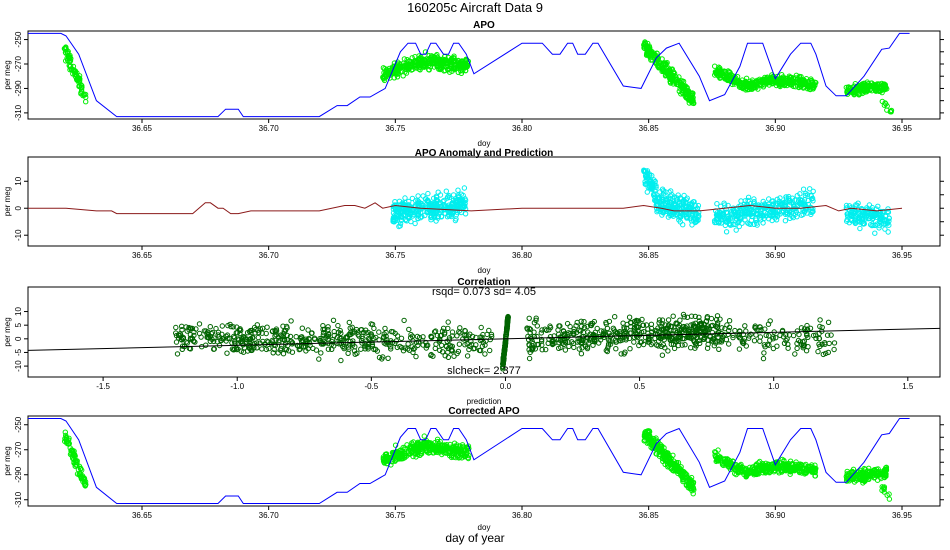 The width and height of the screenshot is (950, 550). What do you see at coordinates (484, 270) in the screenshot?
I see `x-axis-label: doy` at bounding box center [484, 270].